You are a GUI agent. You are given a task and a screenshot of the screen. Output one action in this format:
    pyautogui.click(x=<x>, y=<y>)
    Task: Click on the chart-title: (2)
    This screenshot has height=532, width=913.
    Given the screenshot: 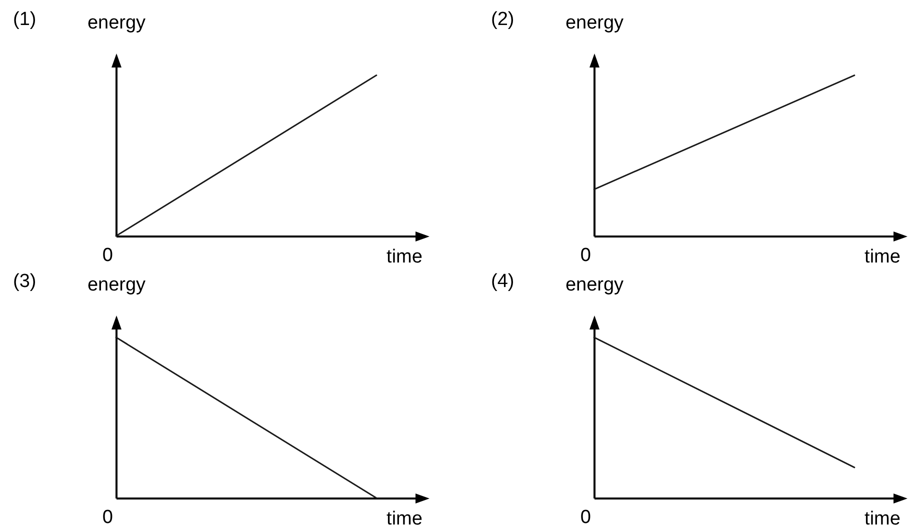 What is the action you would take?
    pyautogui.click(x=502, y=19)
    